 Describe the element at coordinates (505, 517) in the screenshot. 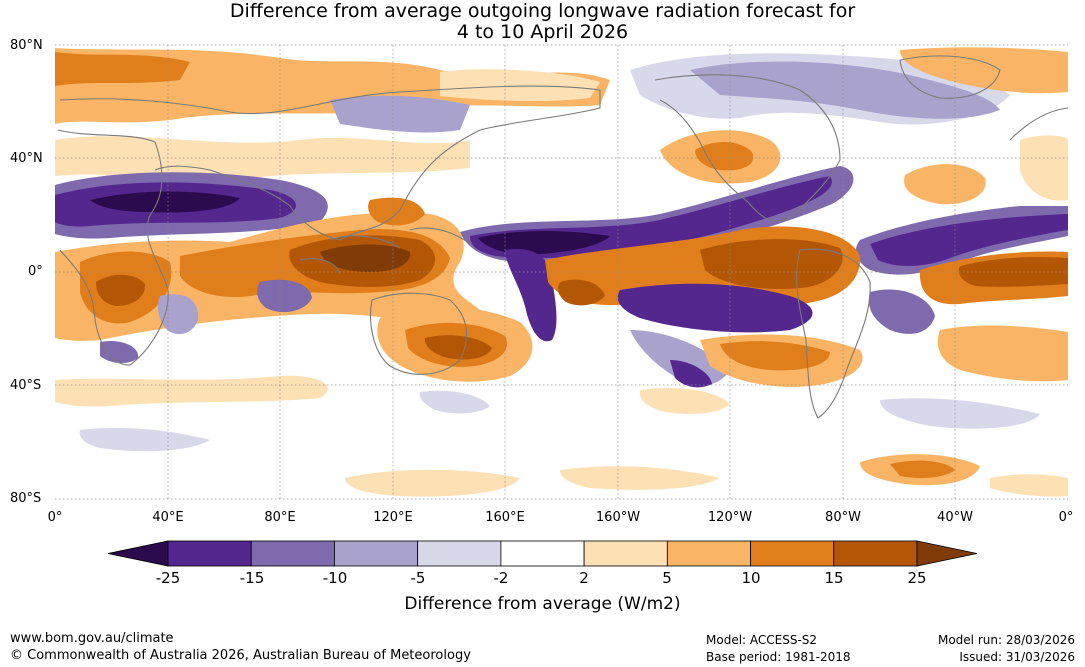

I see `lon-label-160e: 160°E` at that location.